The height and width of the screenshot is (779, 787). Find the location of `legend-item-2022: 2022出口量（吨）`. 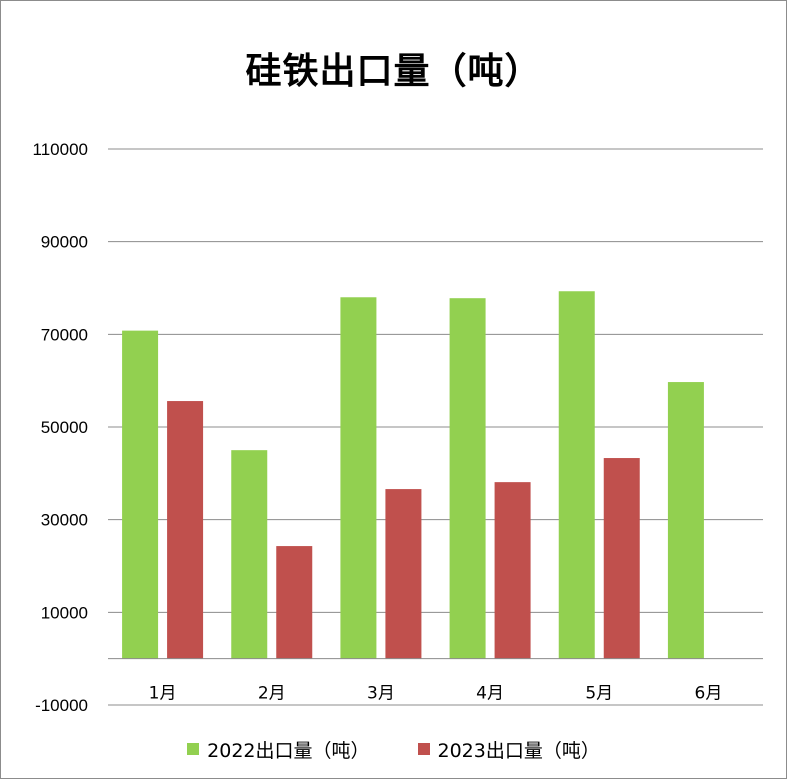

legend-item-2022: 2022出口量（吨） is located at coordinates (278, 749).